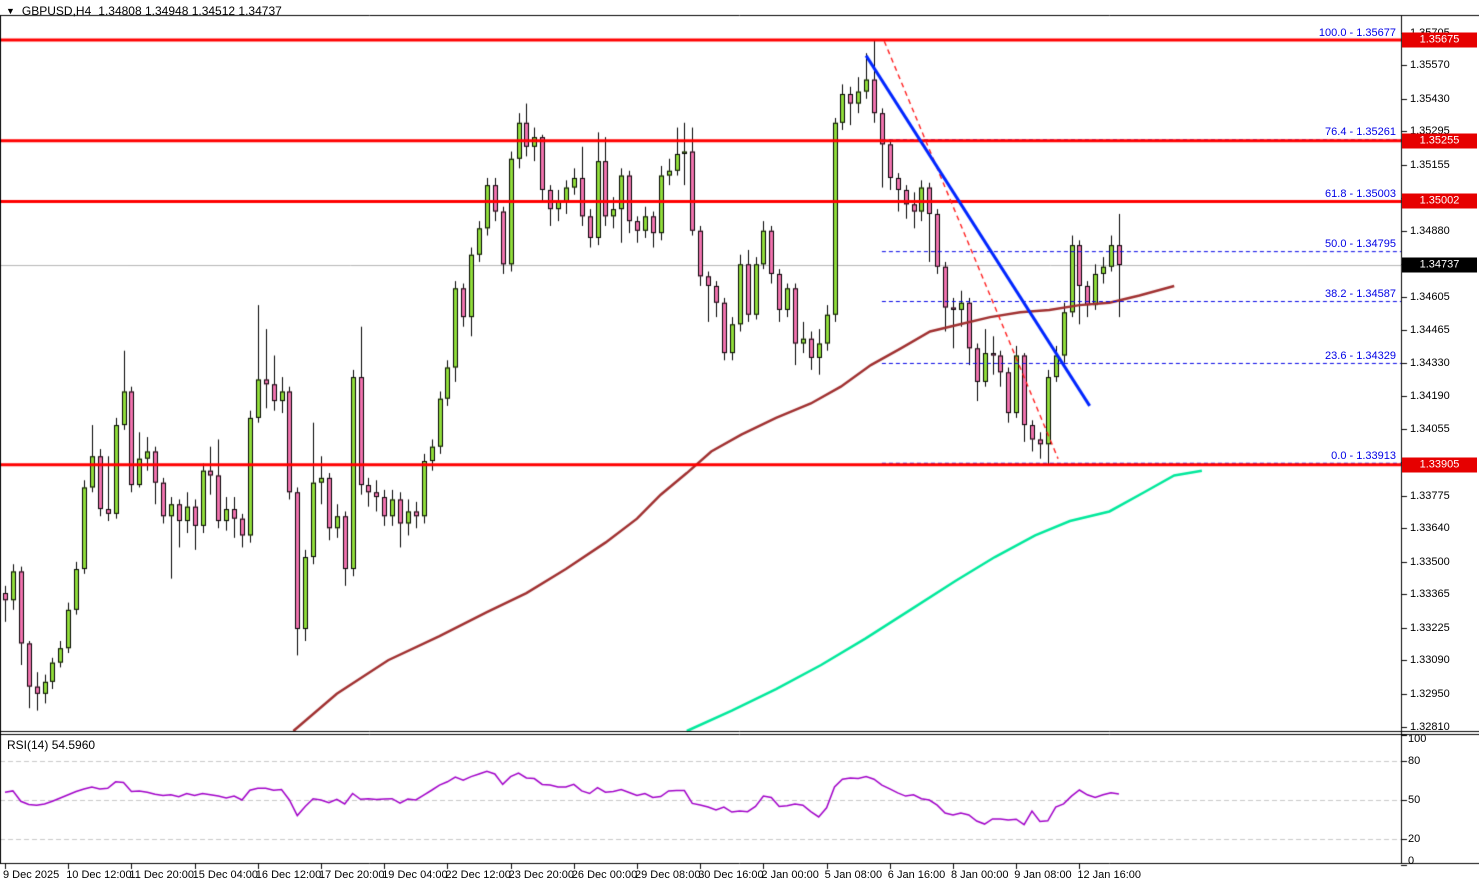 The height and width of the screenshot is (888, 1479). I want to click on price-tick-label: 1.34330, so click(1430, 362).